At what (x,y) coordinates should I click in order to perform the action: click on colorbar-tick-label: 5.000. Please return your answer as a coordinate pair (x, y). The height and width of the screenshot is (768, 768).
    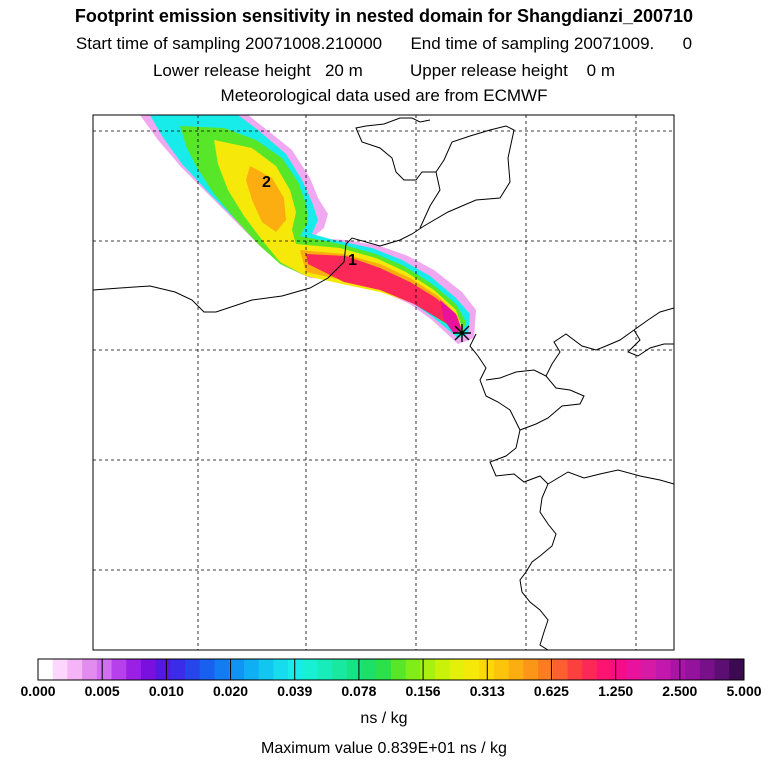
    Looking at the image, I should click on (744, 691).